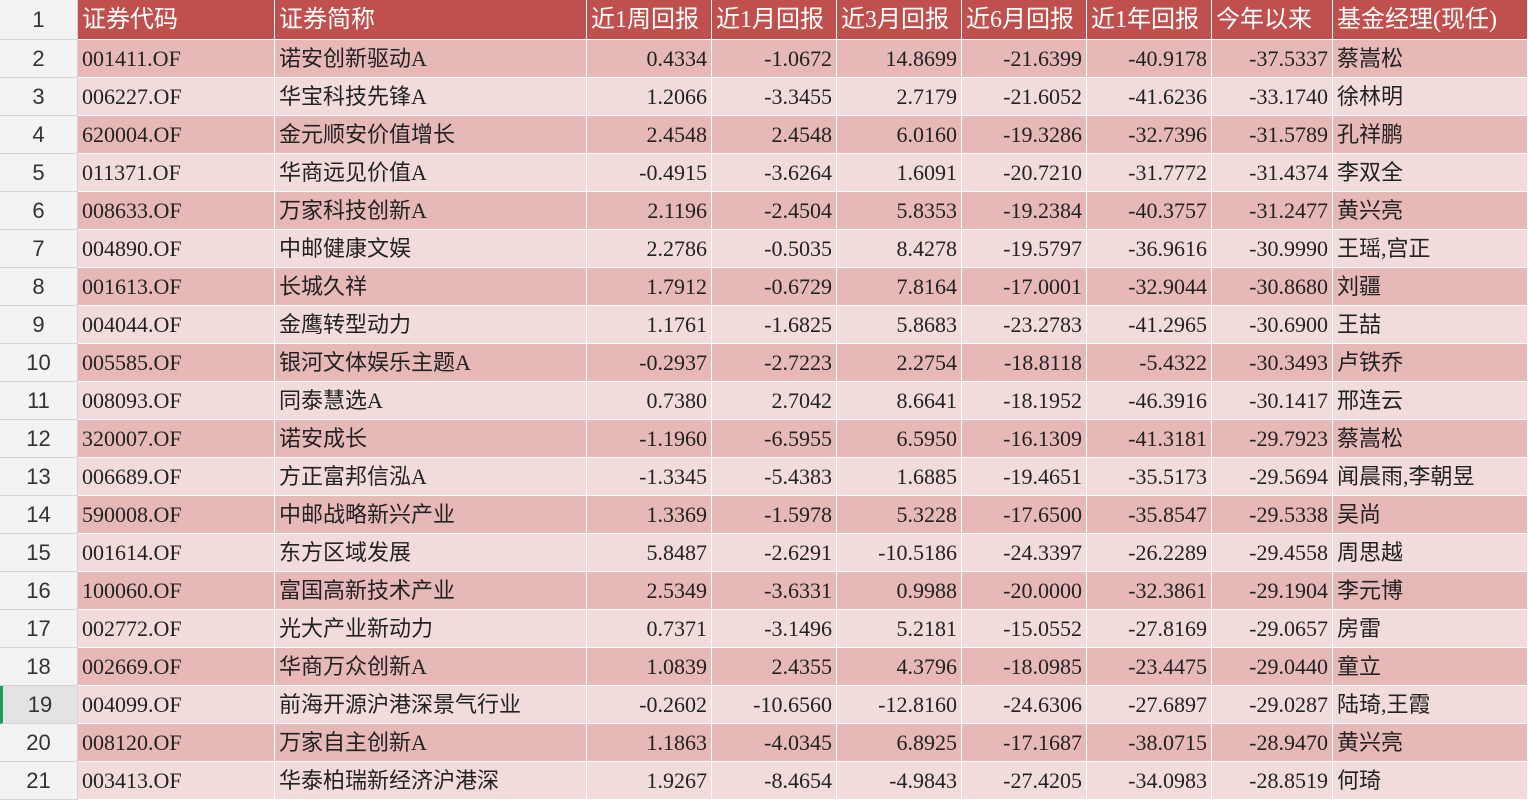 The height and width of the screenshot is (802, 1528). I want to click on table-cell: 8.6641, so click(899, 401).